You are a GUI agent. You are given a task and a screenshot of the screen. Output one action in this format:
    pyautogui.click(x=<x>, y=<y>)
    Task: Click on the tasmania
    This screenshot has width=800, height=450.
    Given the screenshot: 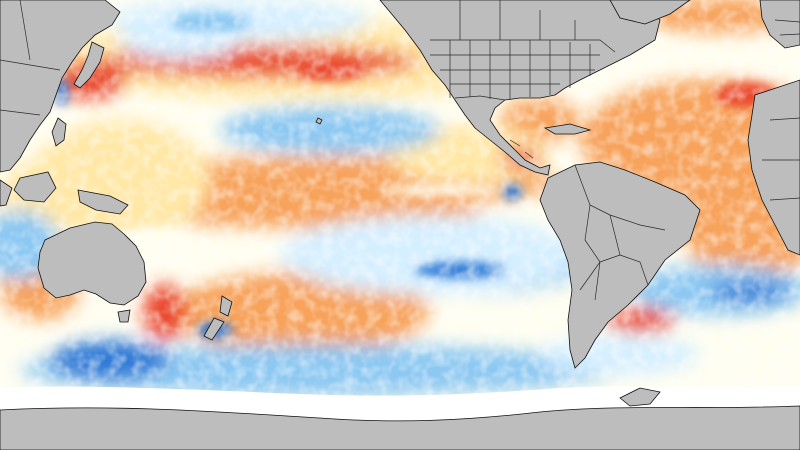 What is the action you would take?
    pyautogui.click(x=124, y=316)
    